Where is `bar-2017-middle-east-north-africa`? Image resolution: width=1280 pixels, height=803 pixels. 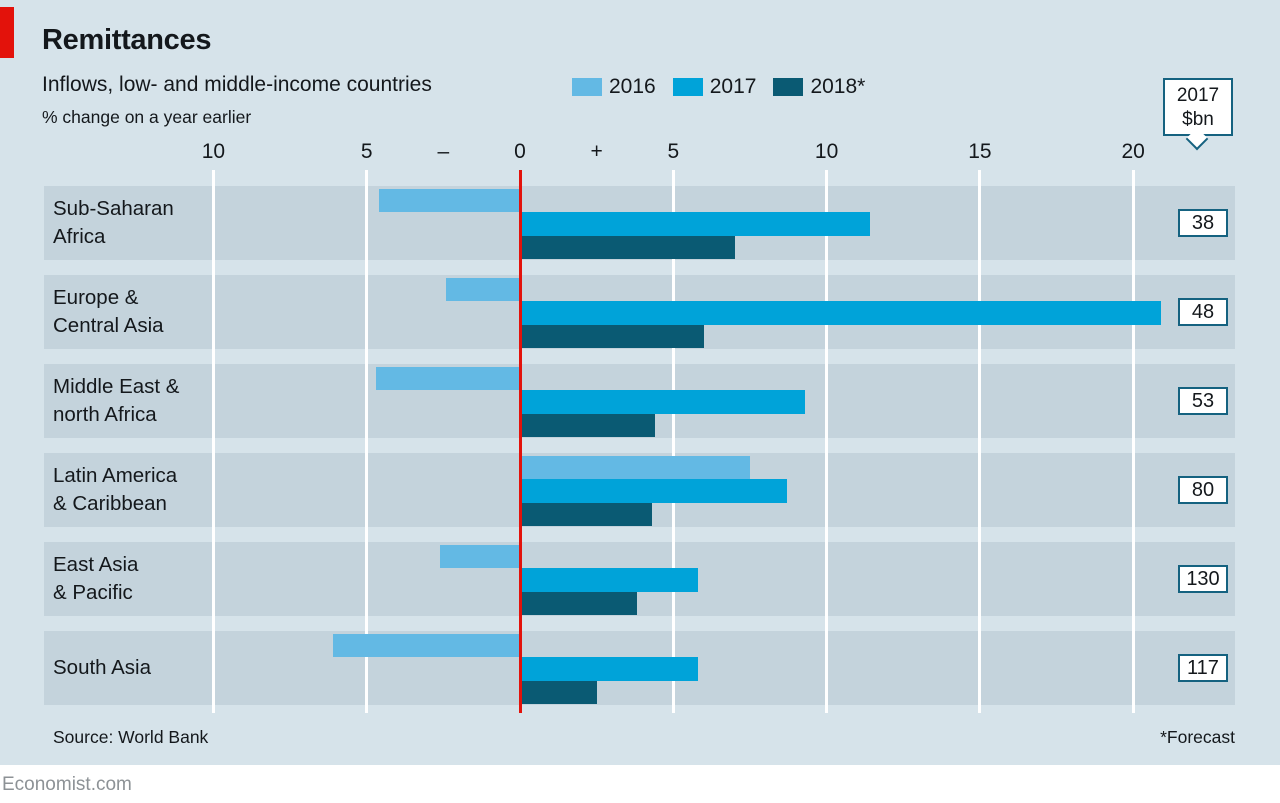 bar-2017-middle-east-north-africa is located at coordinates (663, 402).